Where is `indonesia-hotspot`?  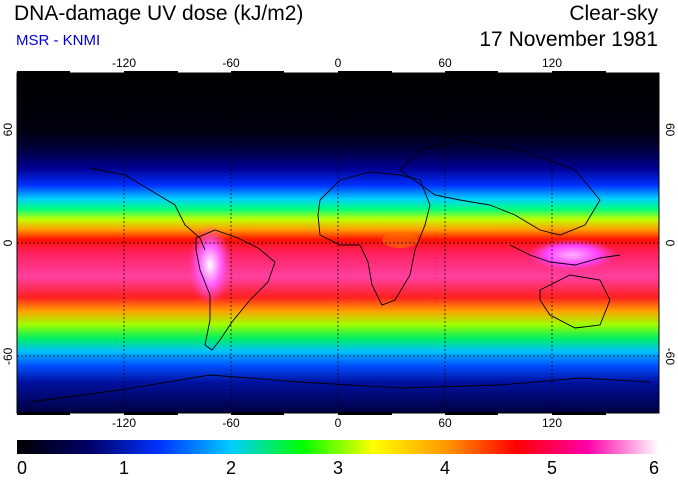
indonesia-hotspot is located at coordinates (572, 255).